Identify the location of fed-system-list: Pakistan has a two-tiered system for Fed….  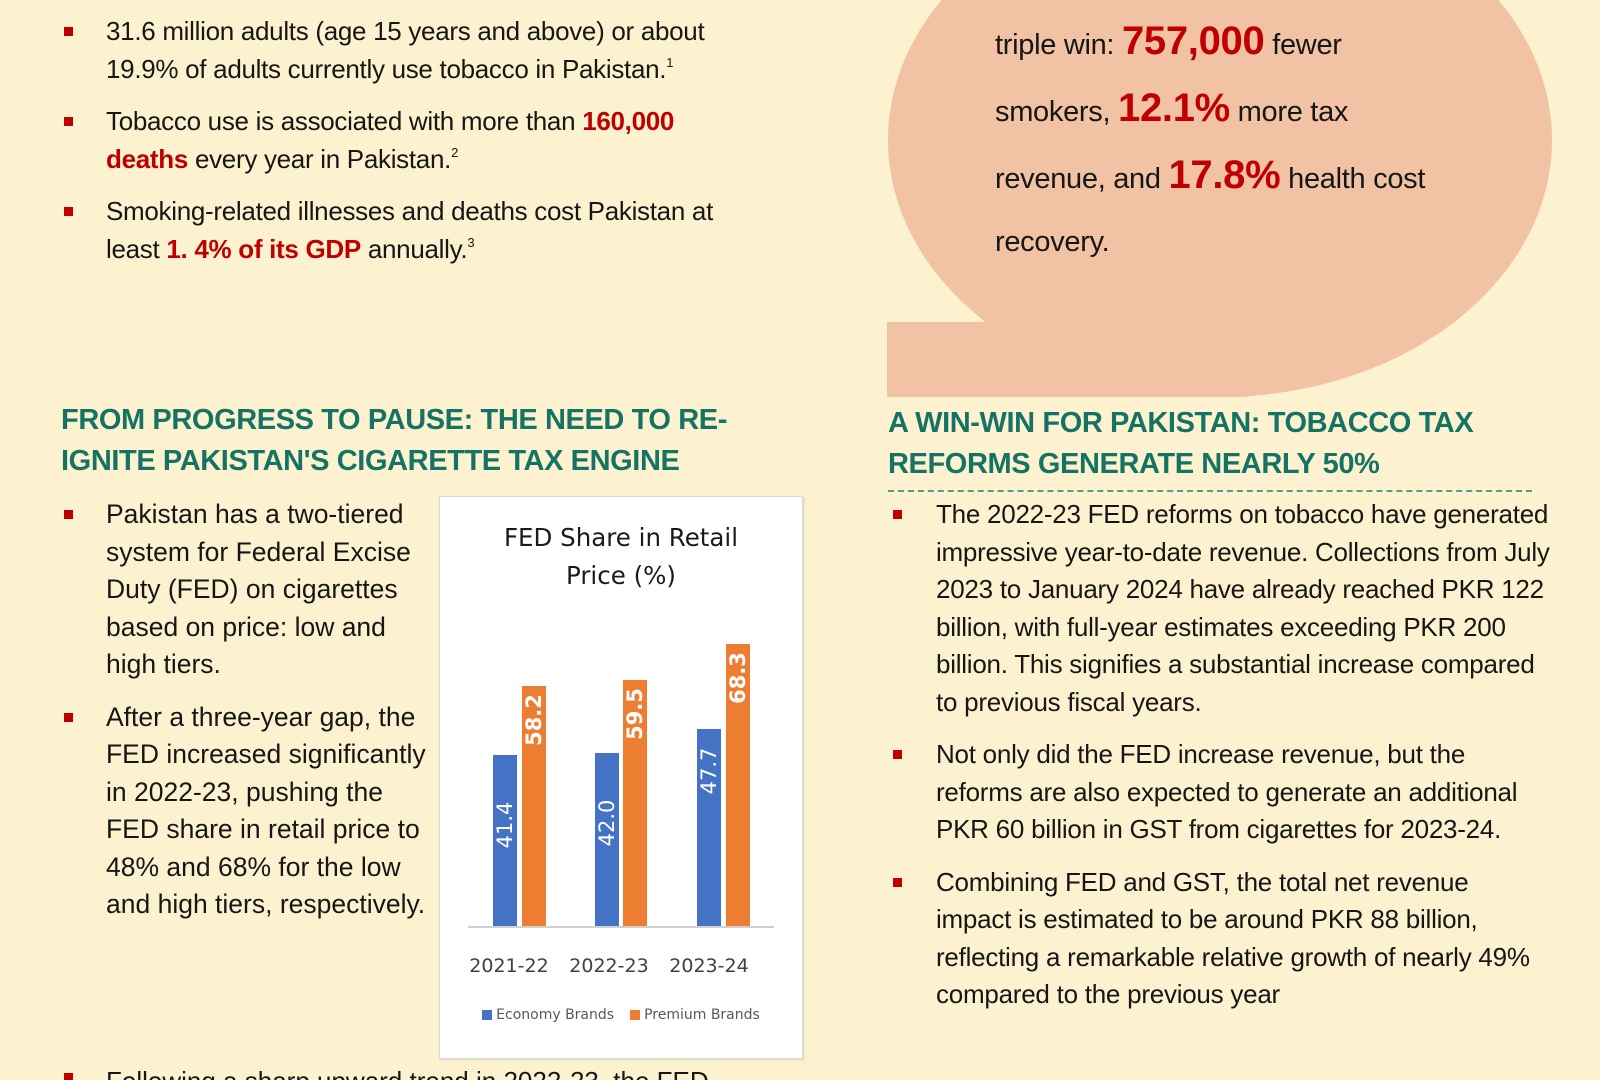
(247, 717).